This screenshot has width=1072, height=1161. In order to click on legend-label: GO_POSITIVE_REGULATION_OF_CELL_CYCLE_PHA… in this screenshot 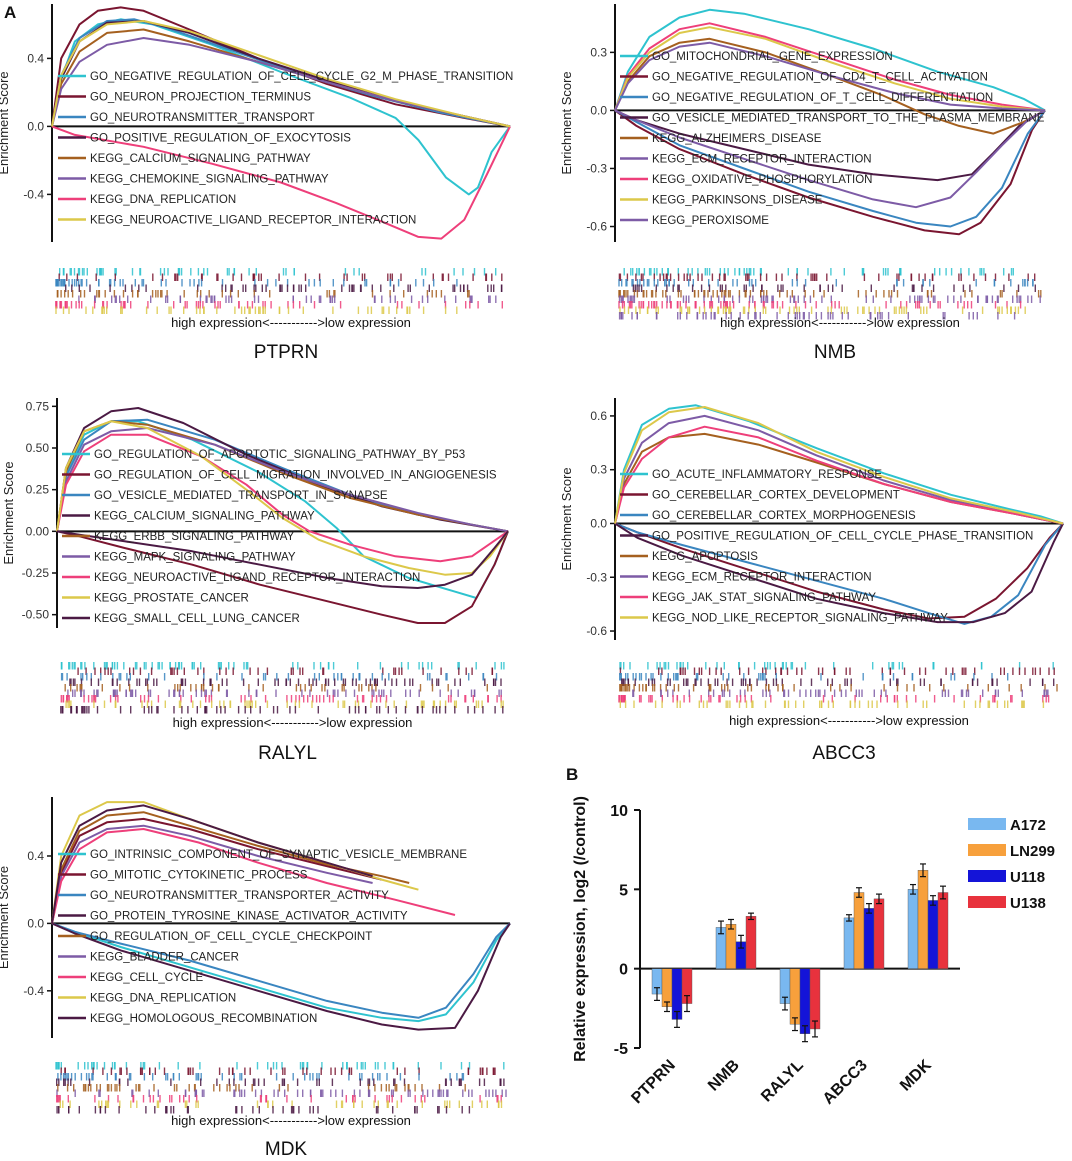, I will do `click(842, 537)`.